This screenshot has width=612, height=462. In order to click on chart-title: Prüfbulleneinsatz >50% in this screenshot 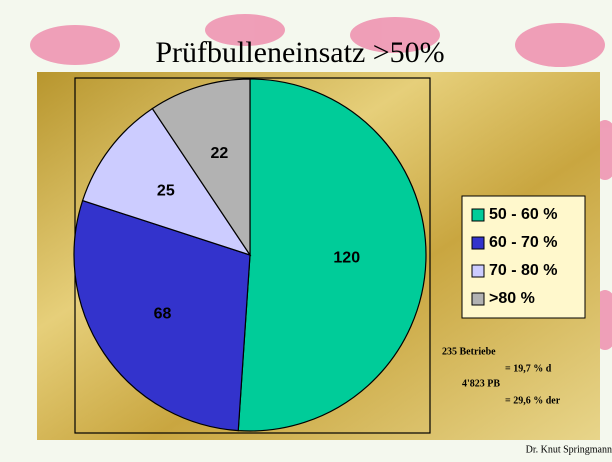, I will do `click(299, 52)`.